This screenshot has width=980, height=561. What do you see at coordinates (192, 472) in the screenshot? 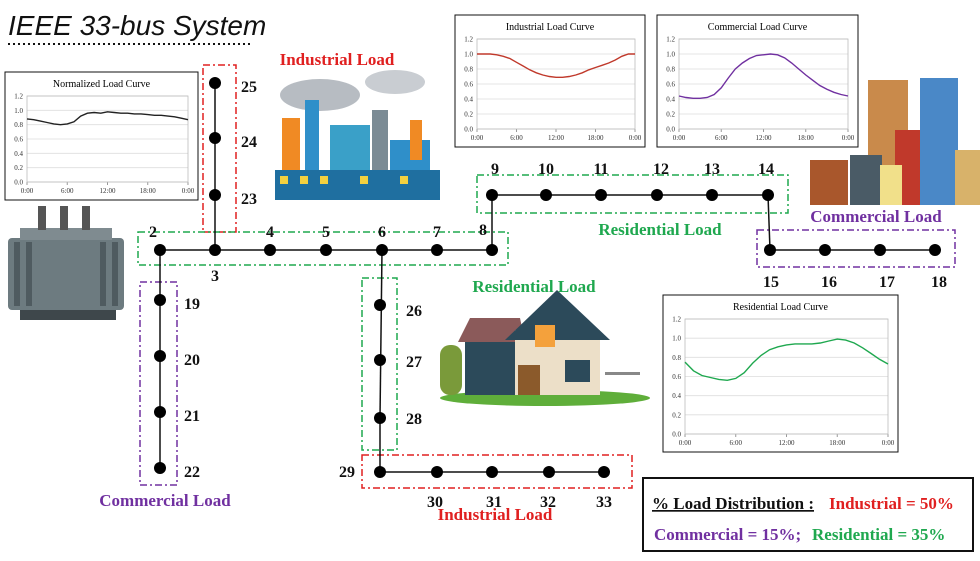
I see `bus-label: 22` at bounding box center [192, 472].